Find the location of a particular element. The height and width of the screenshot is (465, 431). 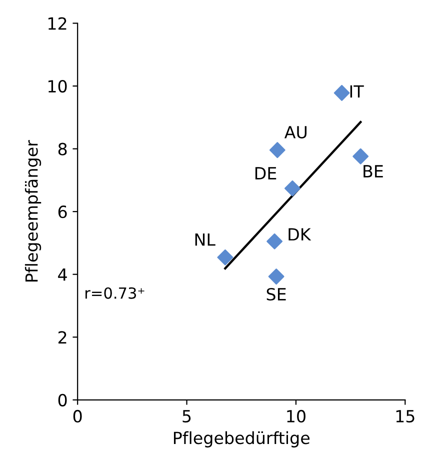

annotation: IT is located at coordinates (357, 91).